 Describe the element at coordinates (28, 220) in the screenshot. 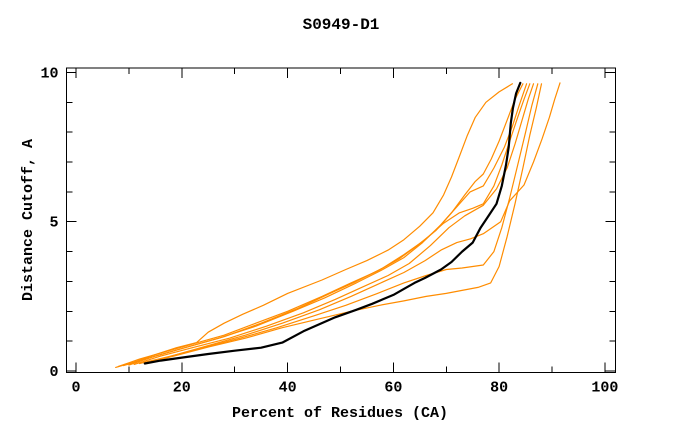

I see `y-axis-label: Distance Cutoff, A` at that location.